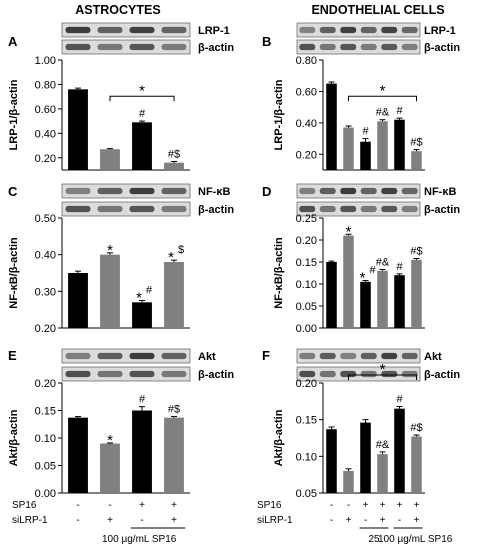  I want to click on y-tick-label: 0.80, so click(306, 61).